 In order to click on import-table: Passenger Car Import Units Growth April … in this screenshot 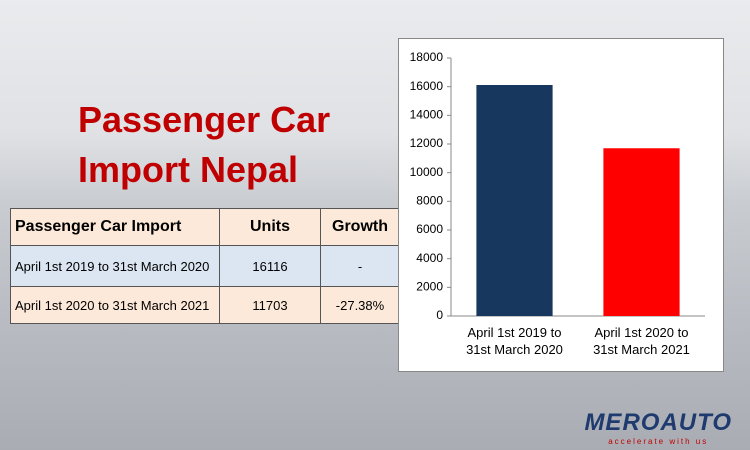, I will do `click(205, 266)`.